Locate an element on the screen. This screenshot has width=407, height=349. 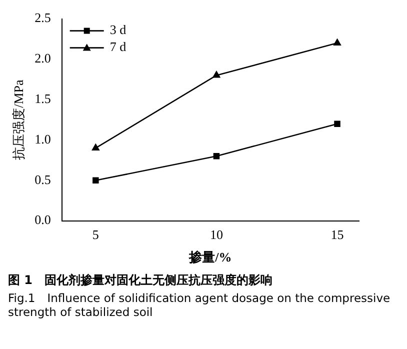
x-tick-label: 5 is located at coordinates (95, 234).